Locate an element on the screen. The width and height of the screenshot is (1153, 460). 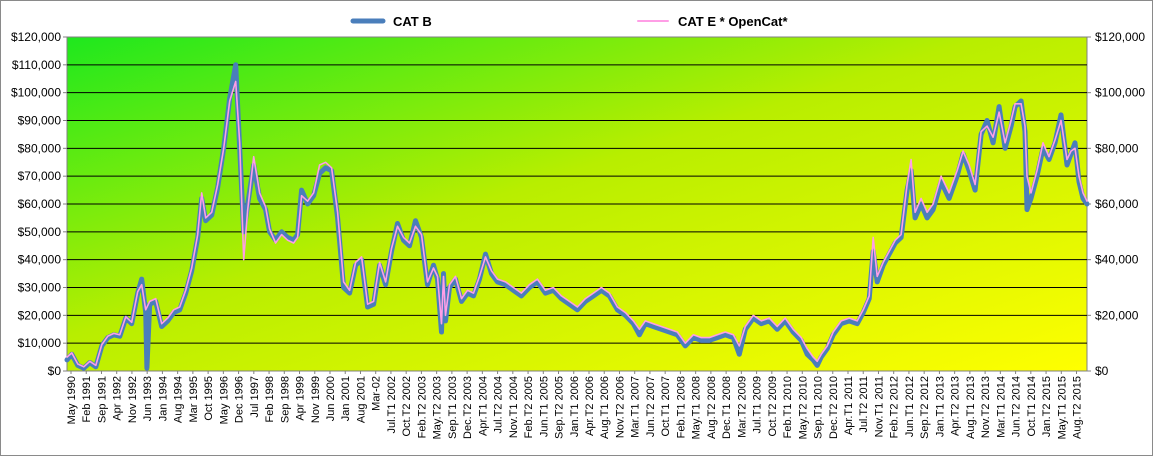
x-tick-label: Apr.T1 2011 is located at coordinates (849, 405).